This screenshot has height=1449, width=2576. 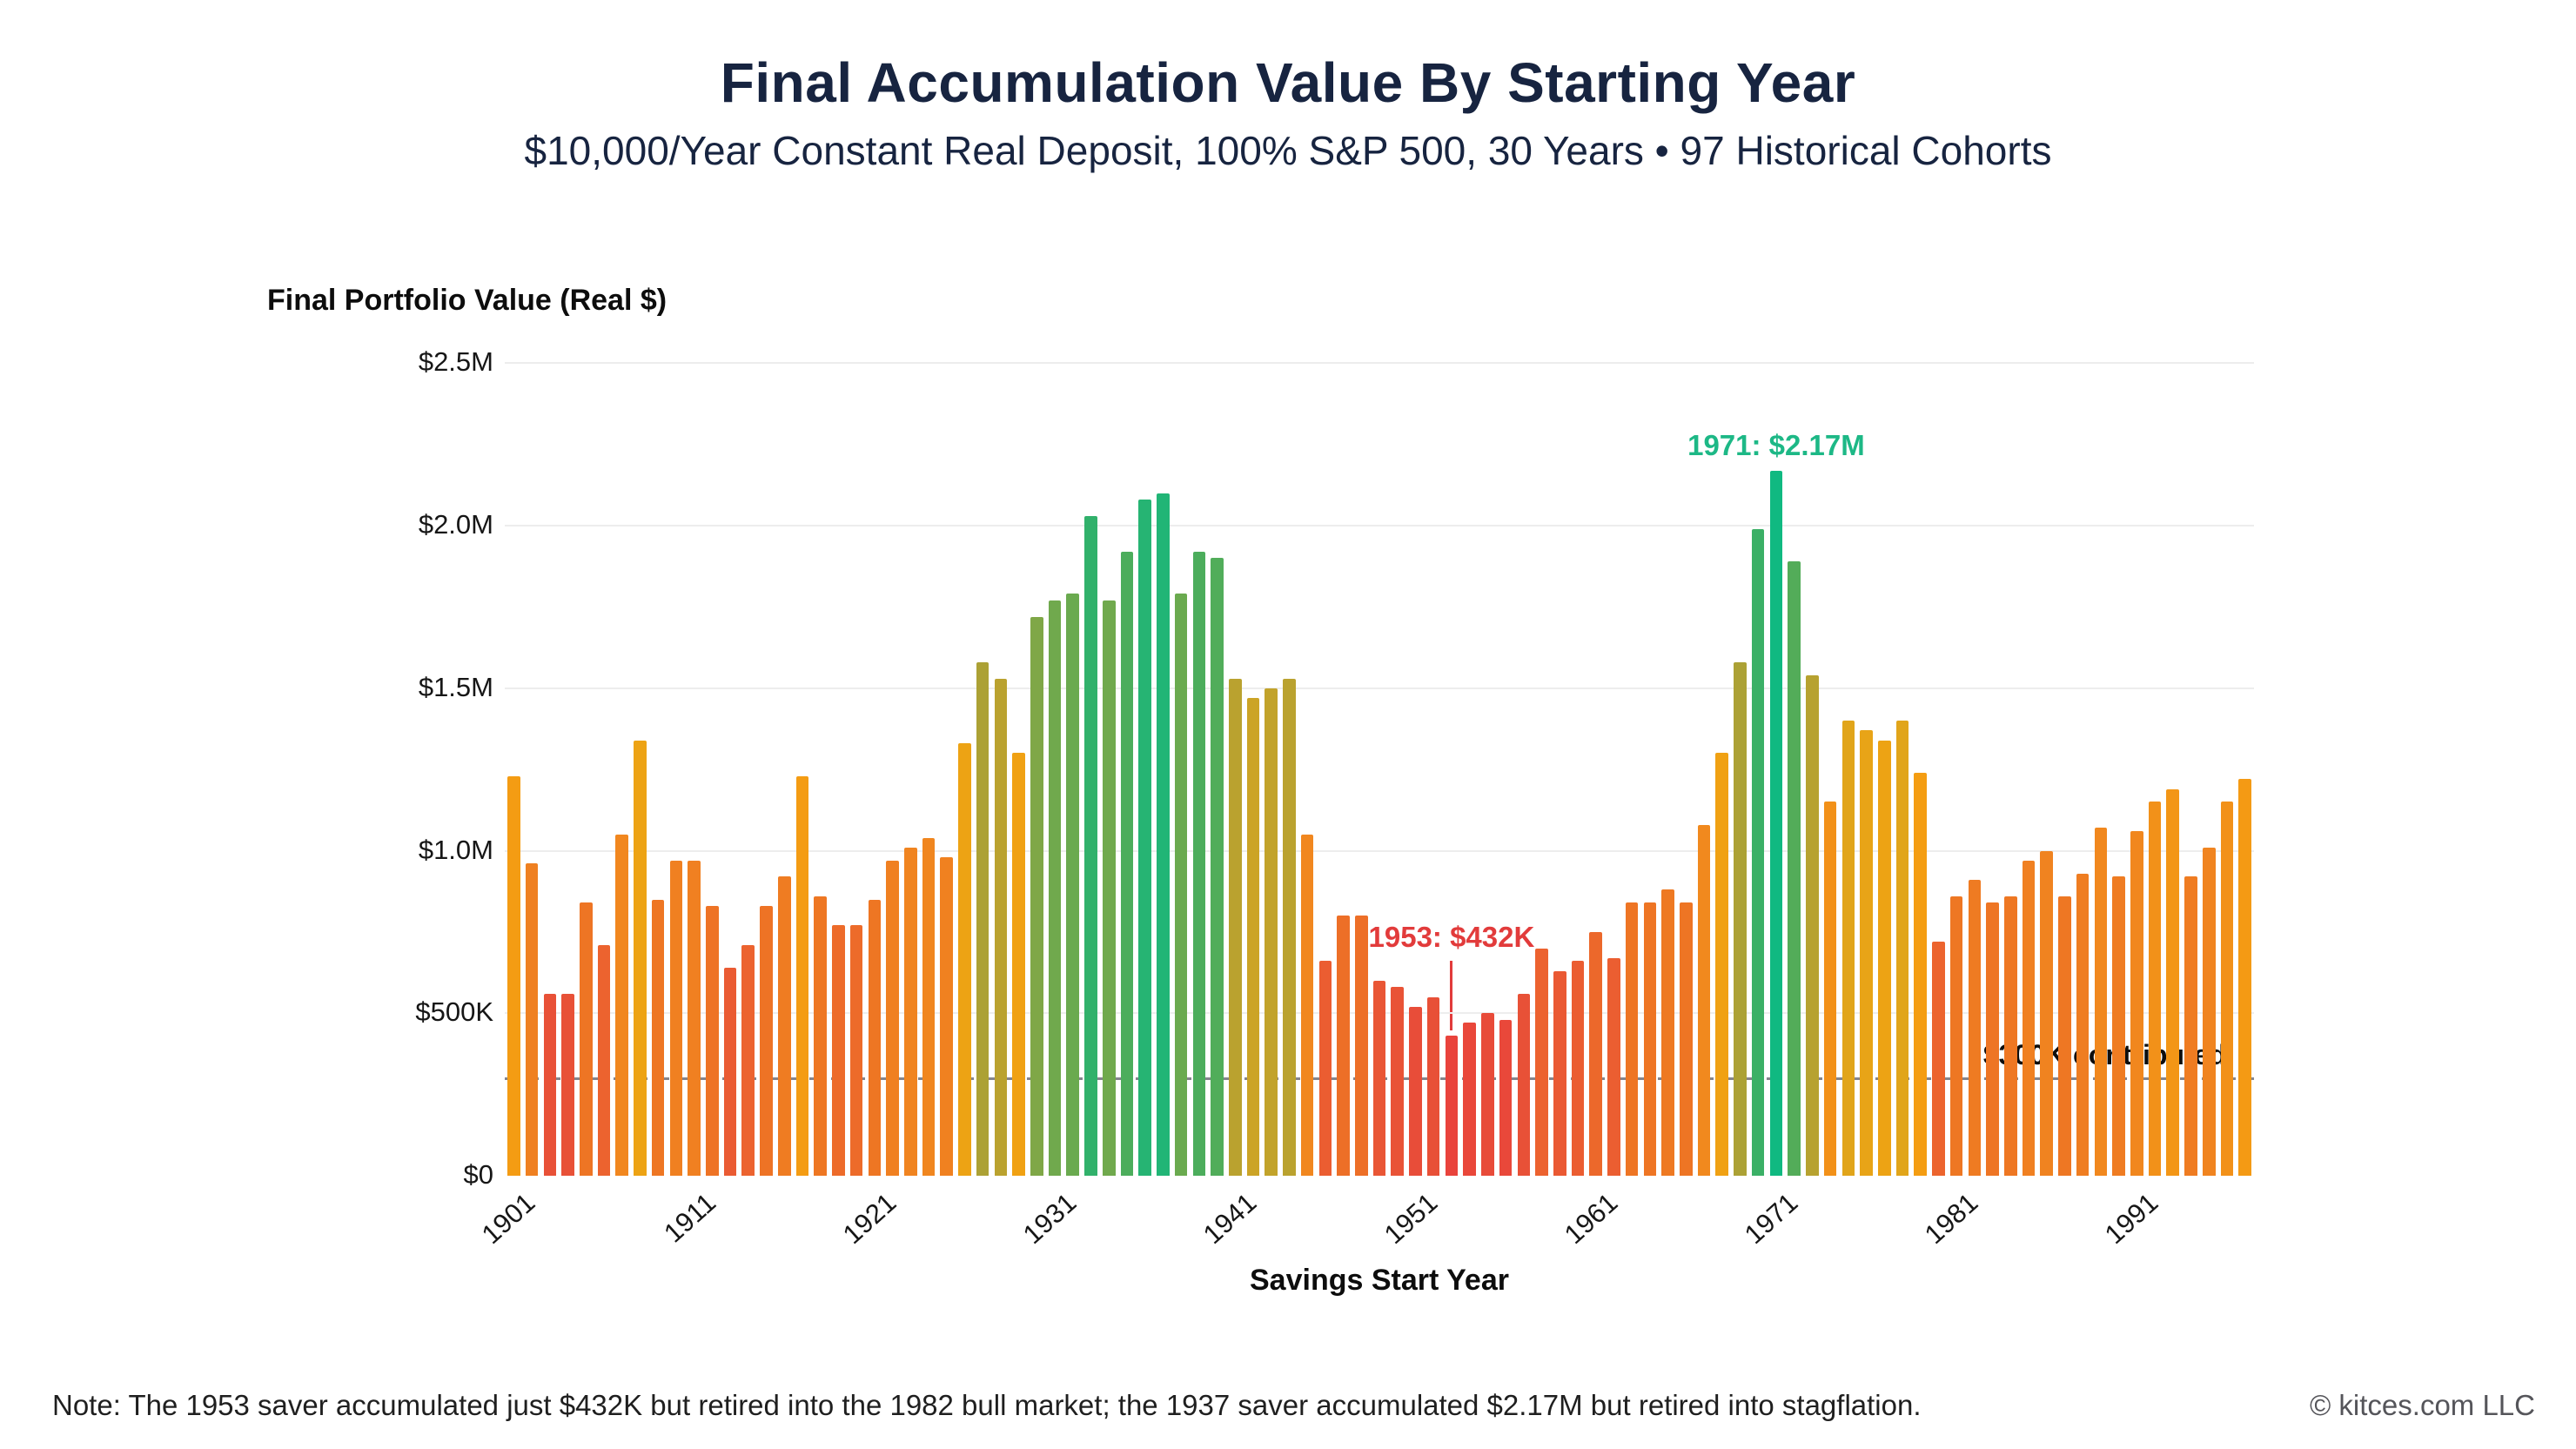 I want to click on trough-annotation: 1953: $432K, so click(x=1451, y=937).